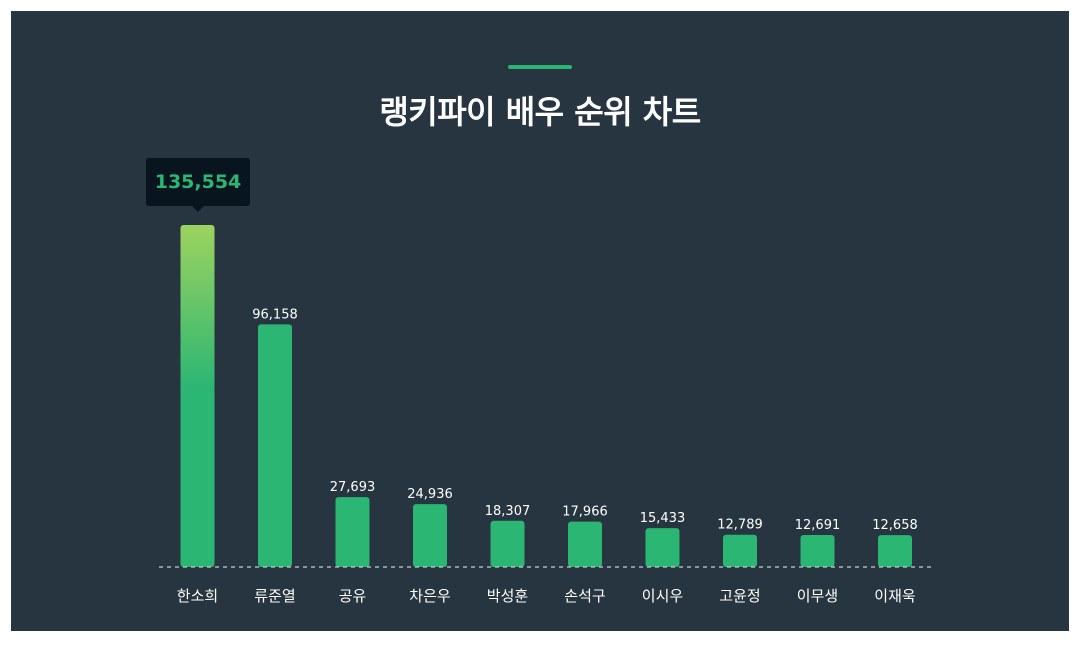  What do you see at coordinates (740, 525) in the screenshot?
I see `bar-value-label-8: 12,789` at bounding box center [740, 525].